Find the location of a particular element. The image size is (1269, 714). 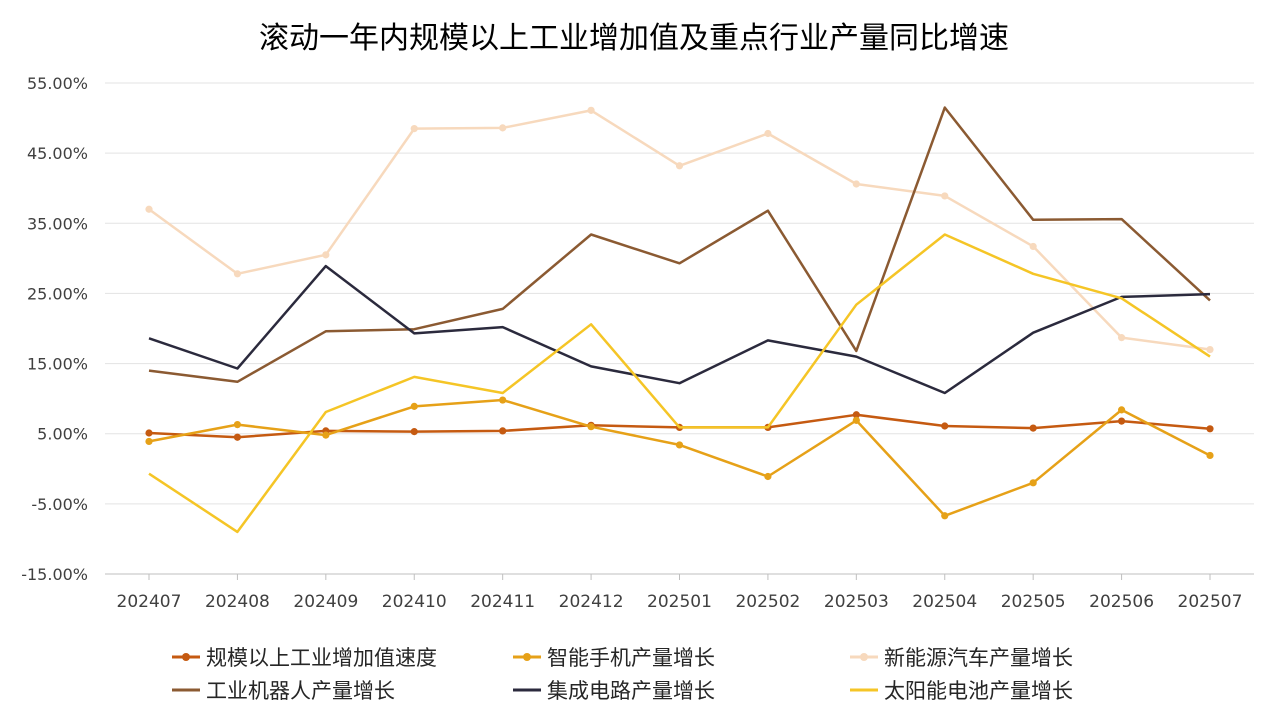

legend-item: 工业机器人产量增长 is located at coordinates (283, 691).